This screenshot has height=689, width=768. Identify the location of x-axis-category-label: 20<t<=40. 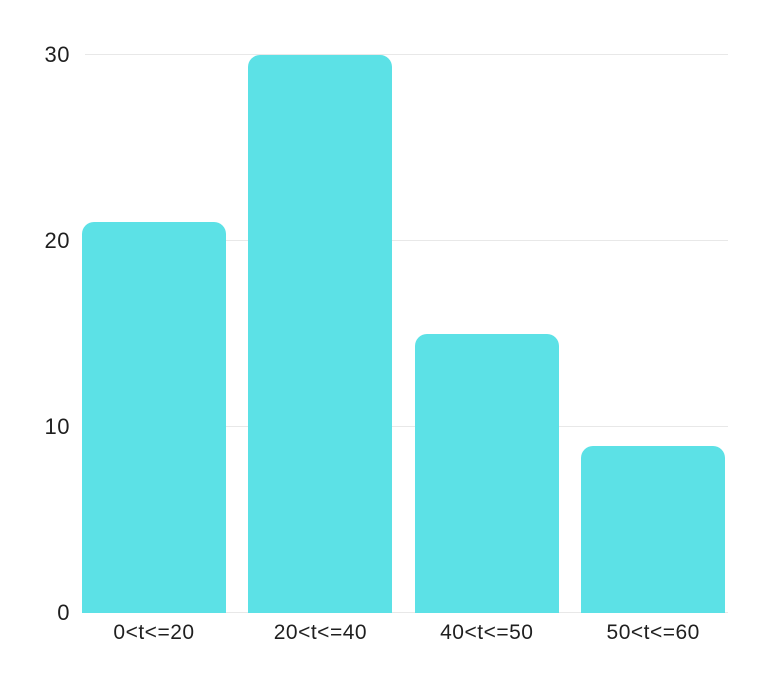
(320, 632).